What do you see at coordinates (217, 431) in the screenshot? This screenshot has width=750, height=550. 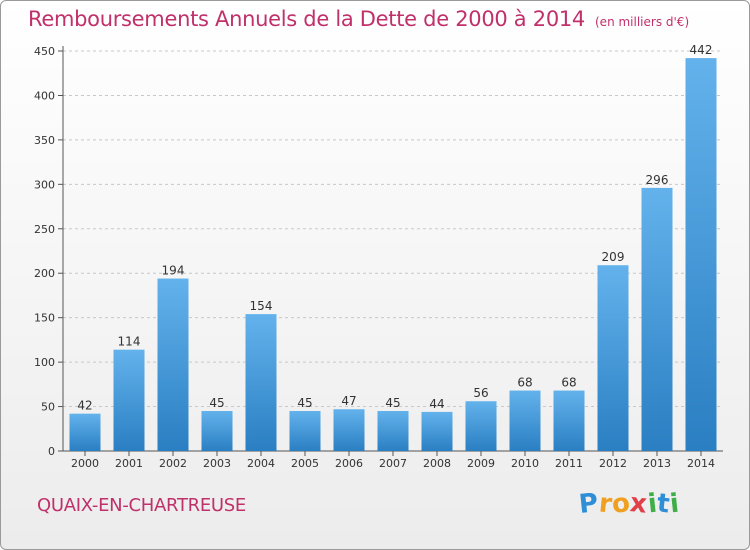 I see `bar-2003` at bounding box center [217, 431].